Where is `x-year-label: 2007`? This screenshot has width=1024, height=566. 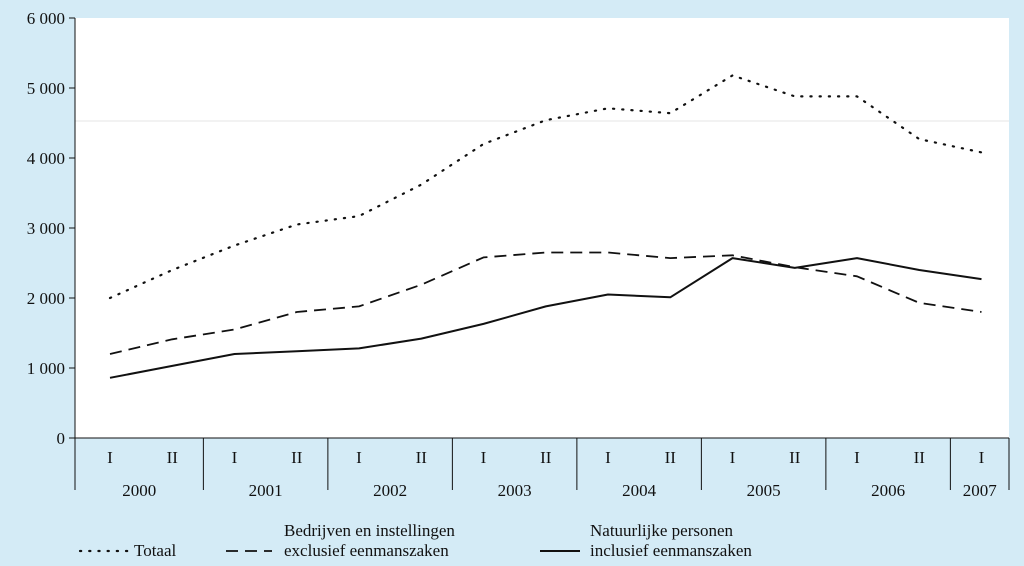 x-year-label: 2007 is located at coordinates (980, 490).